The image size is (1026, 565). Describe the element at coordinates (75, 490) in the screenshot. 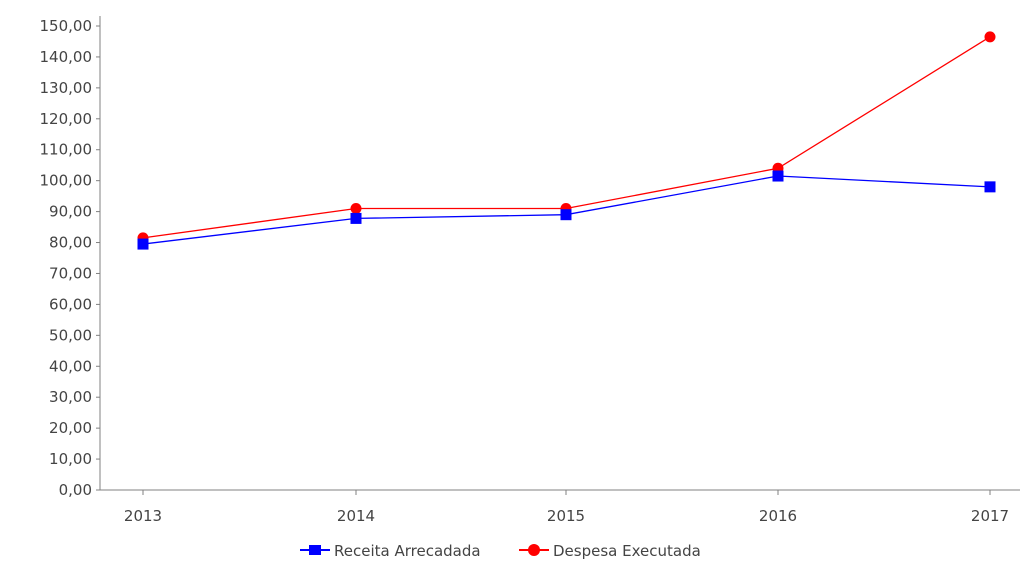

I see `y-tick-label: 0,00` at that location.